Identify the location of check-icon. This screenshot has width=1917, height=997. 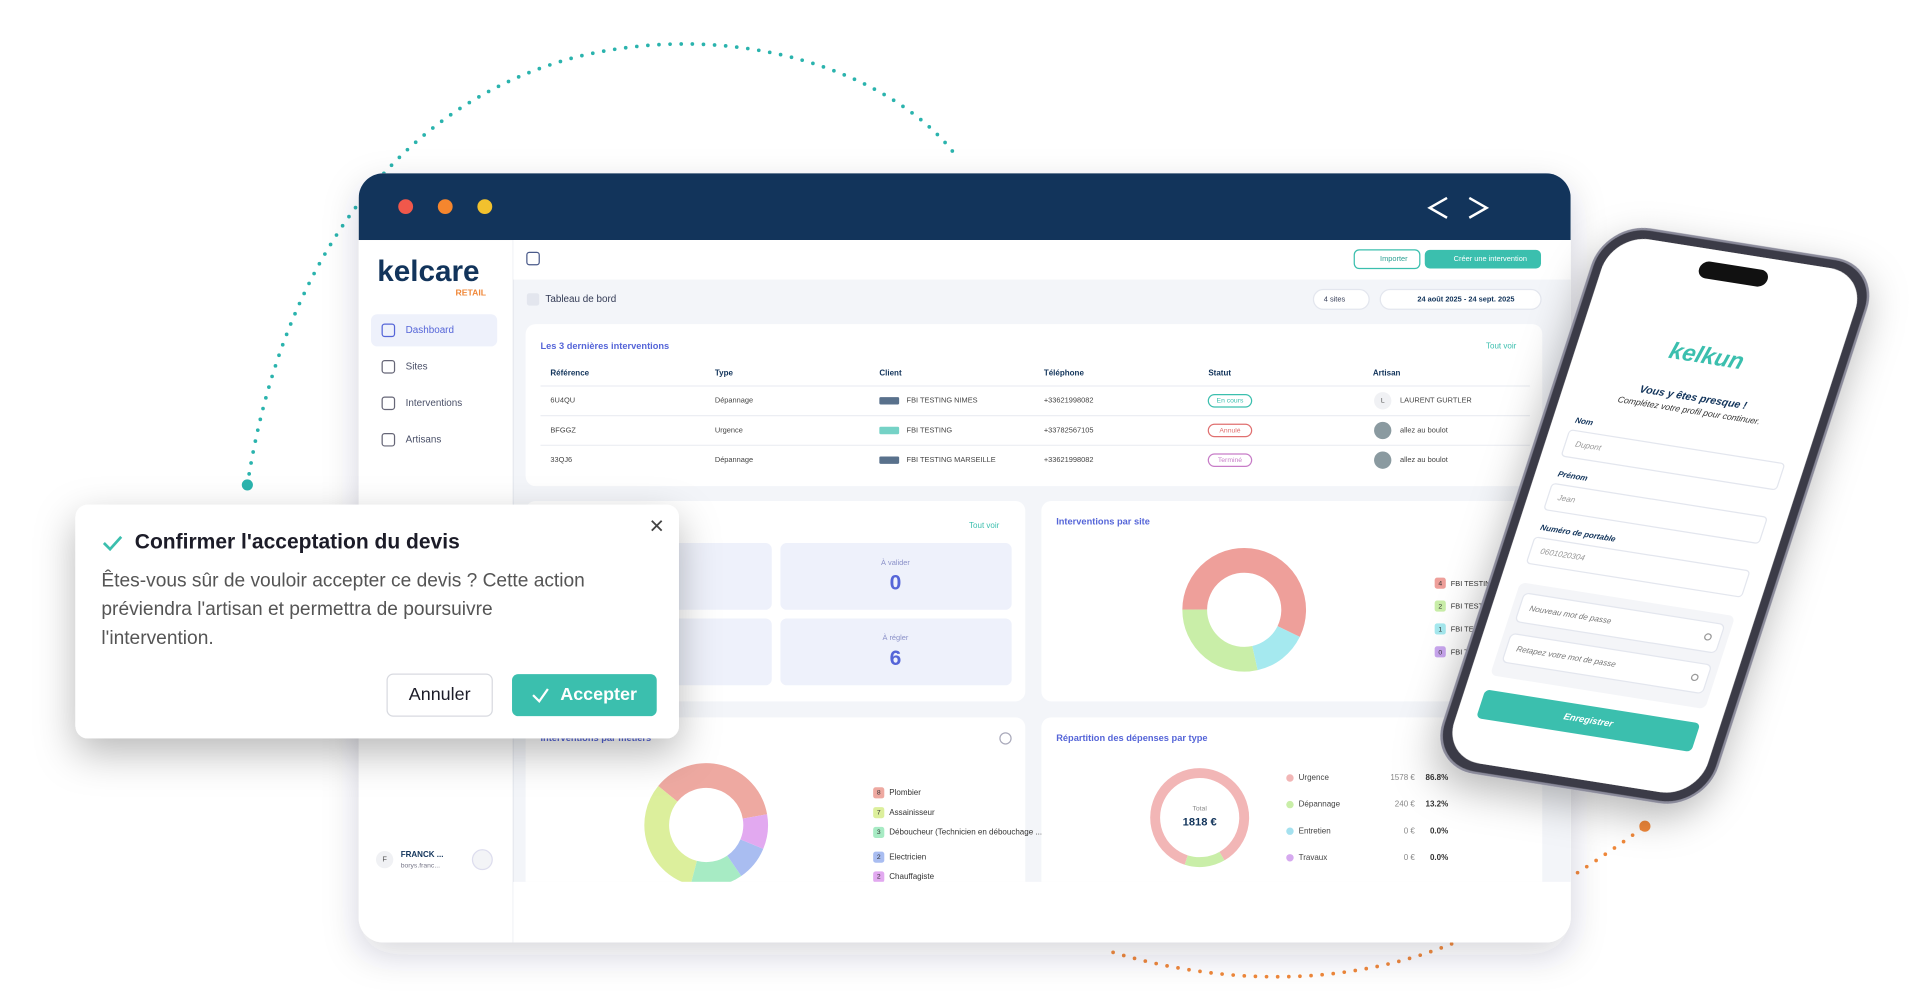
(112, 543).